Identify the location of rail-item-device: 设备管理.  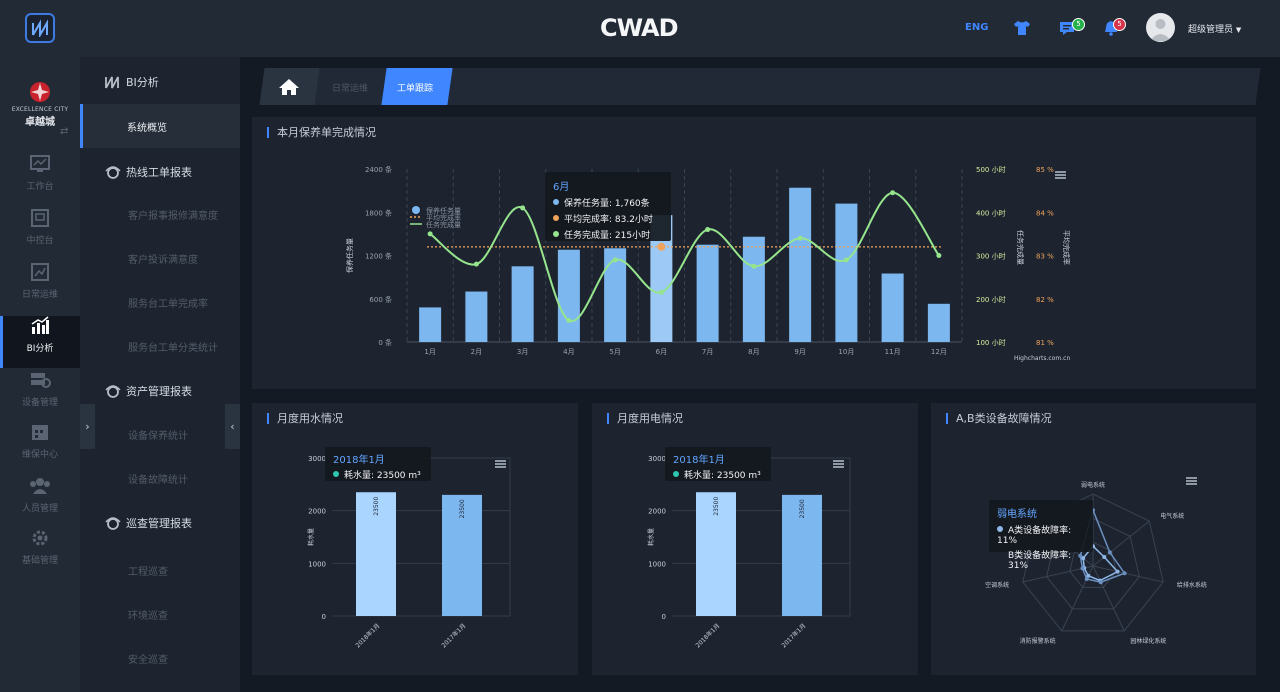
(40, 396).